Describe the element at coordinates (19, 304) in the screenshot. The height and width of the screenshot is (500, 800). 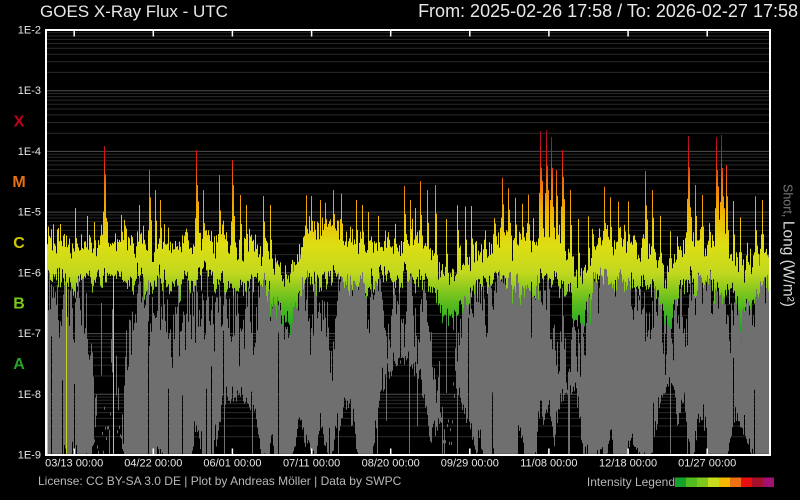
I see `svg-text: B` at that location.